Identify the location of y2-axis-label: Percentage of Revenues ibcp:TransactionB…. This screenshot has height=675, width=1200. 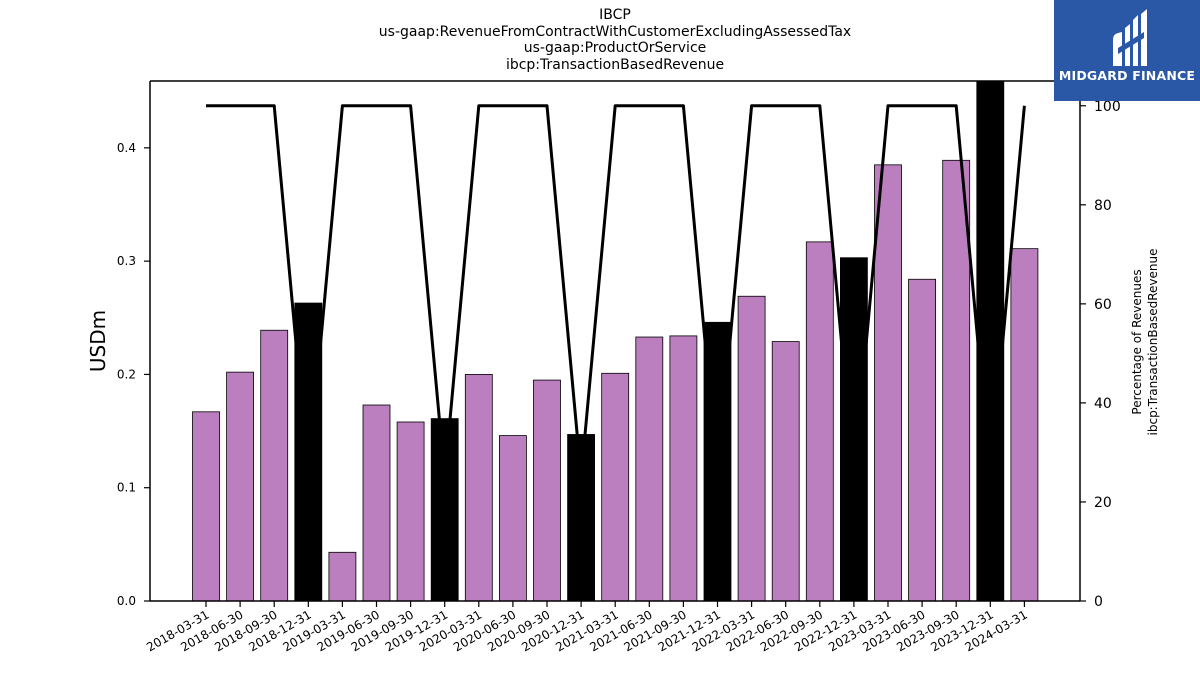
(1145, 342).